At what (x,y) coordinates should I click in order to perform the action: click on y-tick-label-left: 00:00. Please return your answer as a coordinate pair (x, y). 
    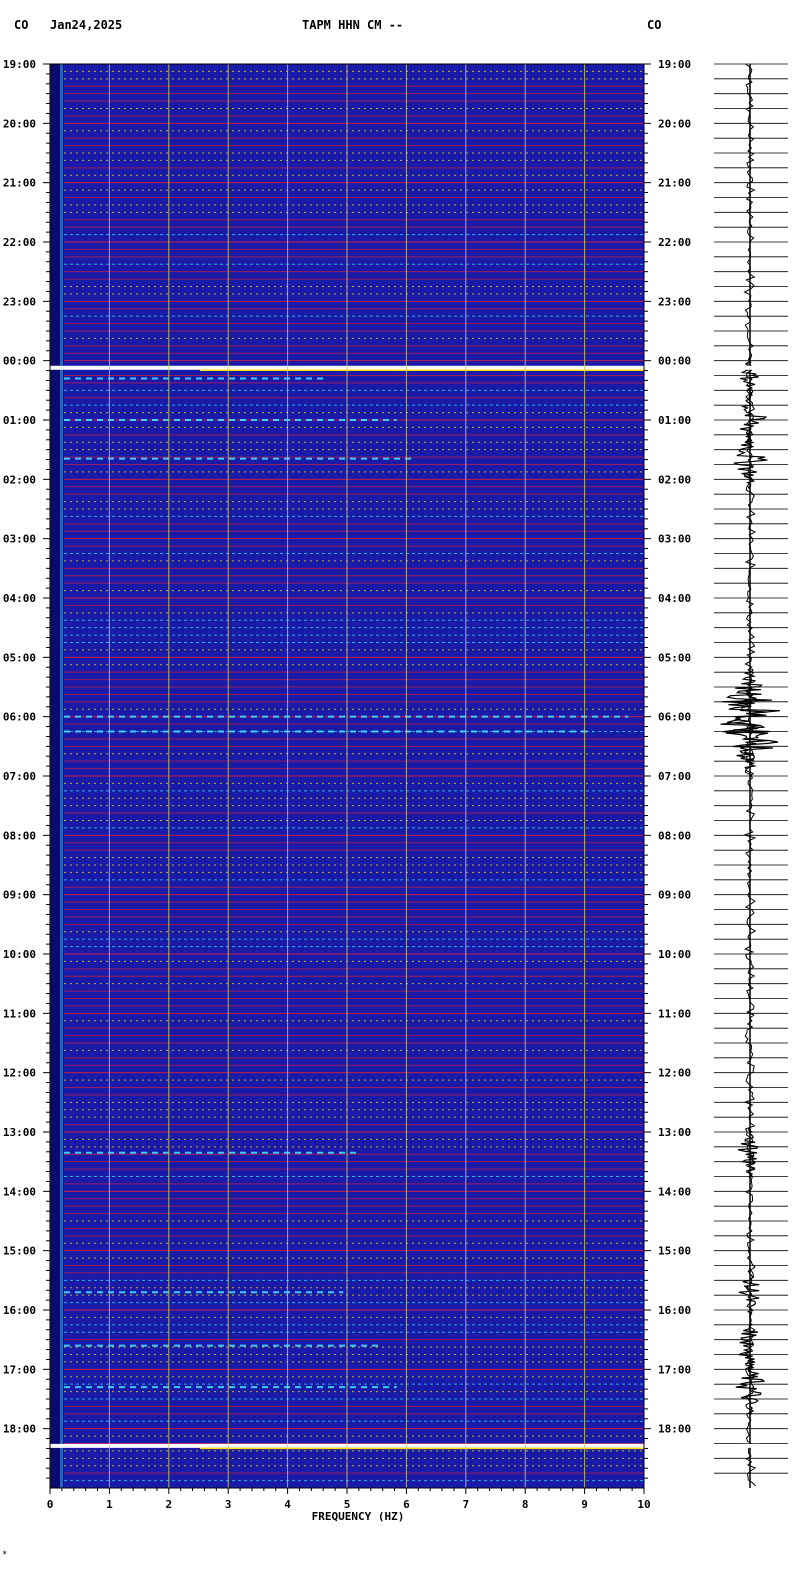
    Looking at the image, I should click on (19, 361).